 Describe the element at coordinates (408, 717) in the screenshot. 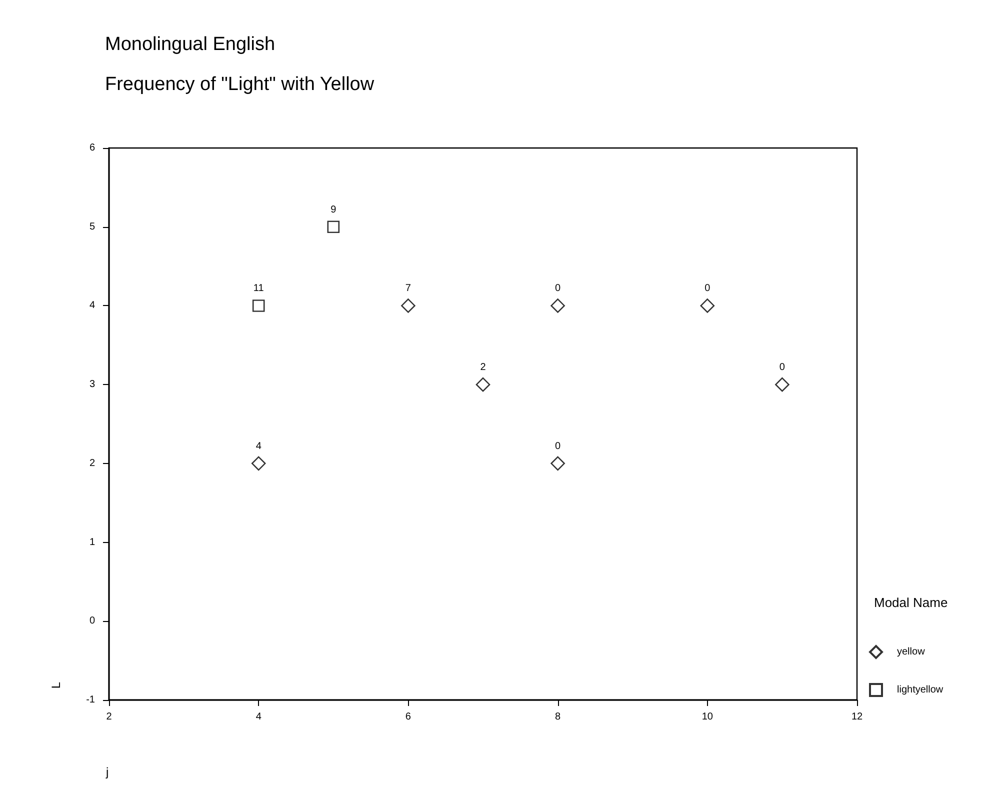

I see `x-tick-label: 6` at that location.